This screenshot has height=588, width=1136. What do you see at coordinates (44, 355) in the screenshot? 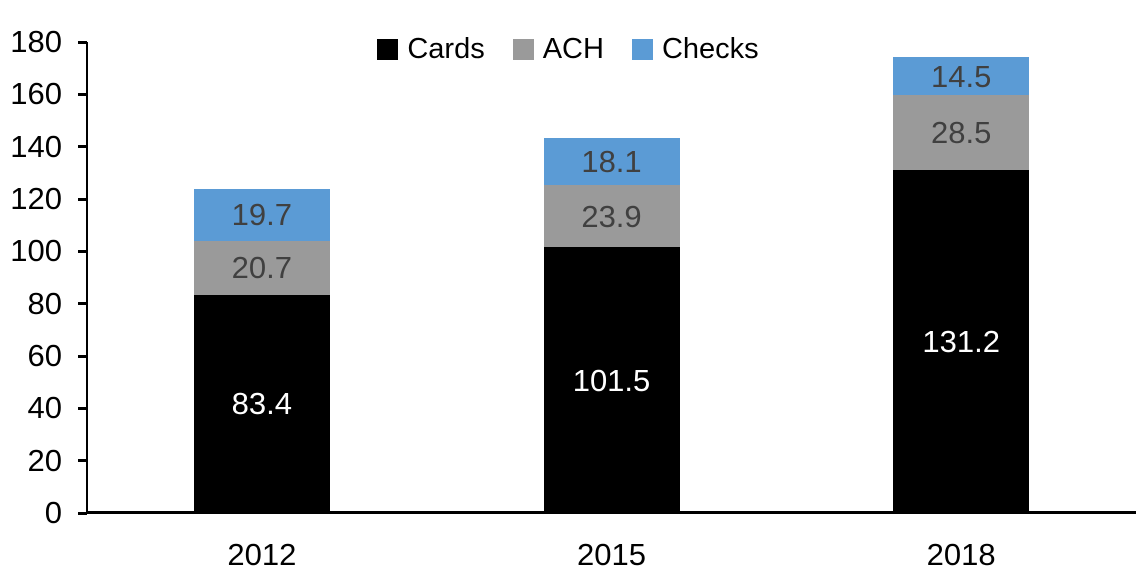
I see `y-axis-tick-label: 60` at bounding box center [44, 355].